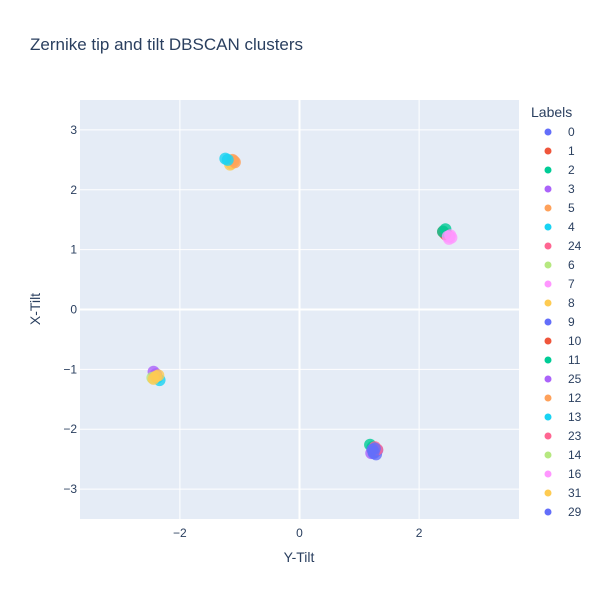 The image size is (600, 600). Describe the element at coordinates (571, 170) in the screenshot. I see `legend-label: 2` at that location.